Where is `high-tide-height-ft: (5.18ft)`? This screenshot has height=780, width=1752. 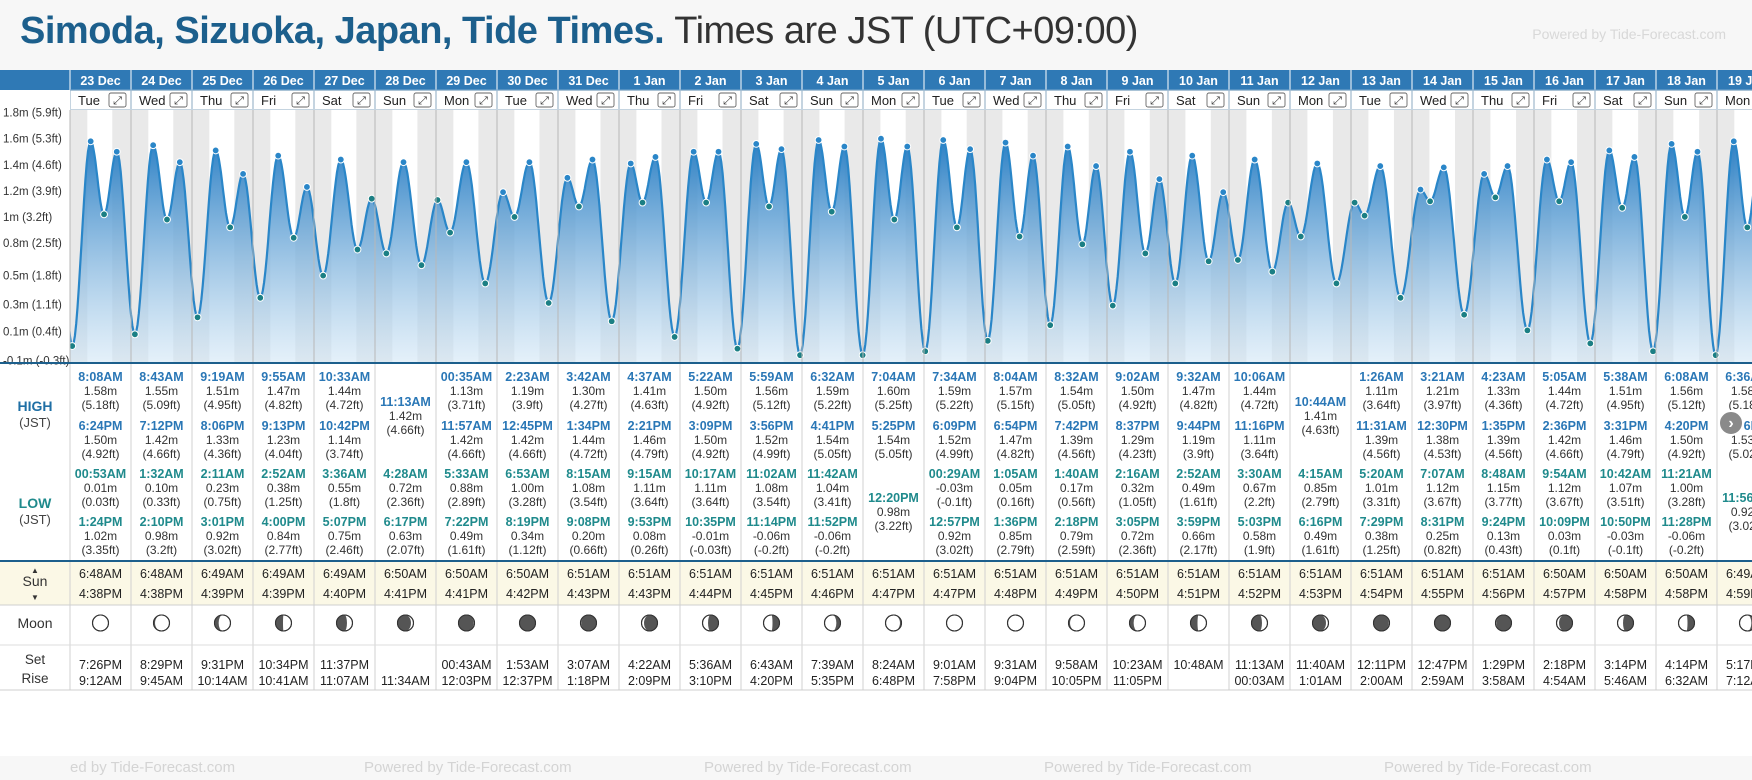 high-tide-height-ft: (5.18ft) is located at coordinates (100, 405).